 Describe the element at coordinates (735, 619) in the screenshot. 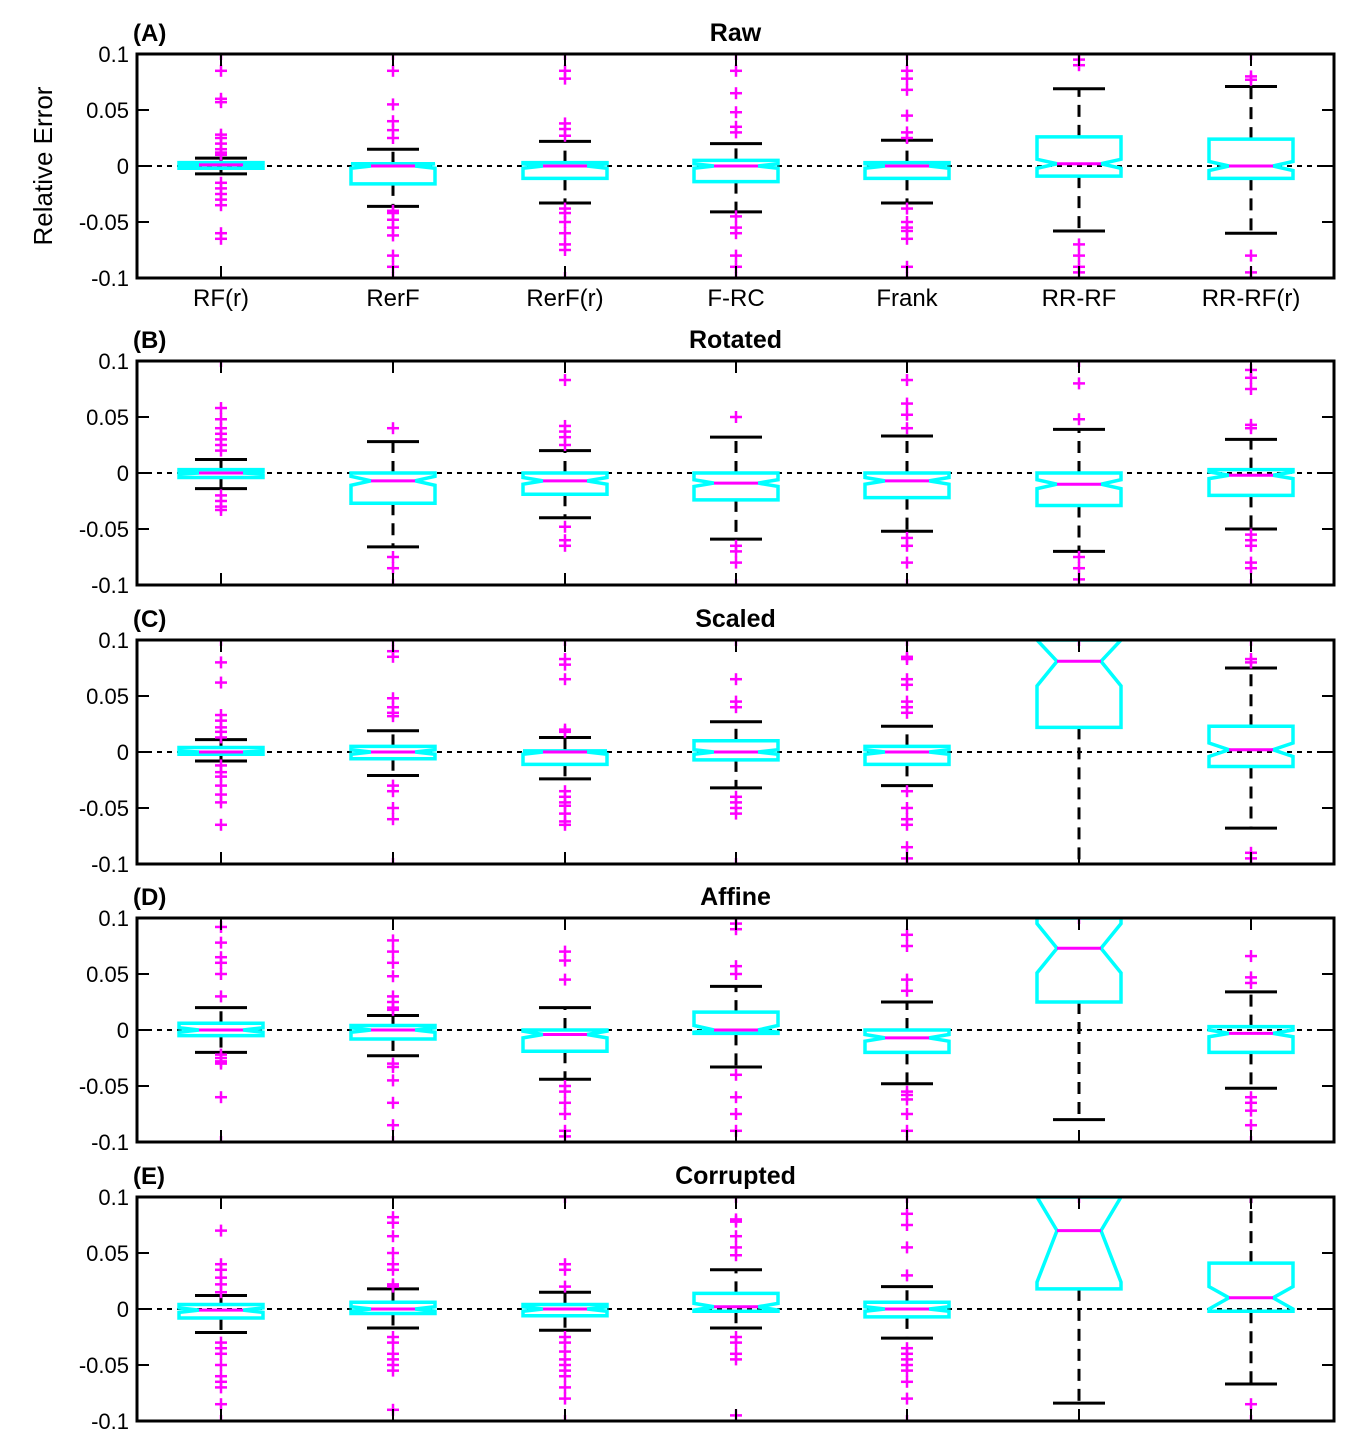

I see `panel-title: Scaled` at that location.